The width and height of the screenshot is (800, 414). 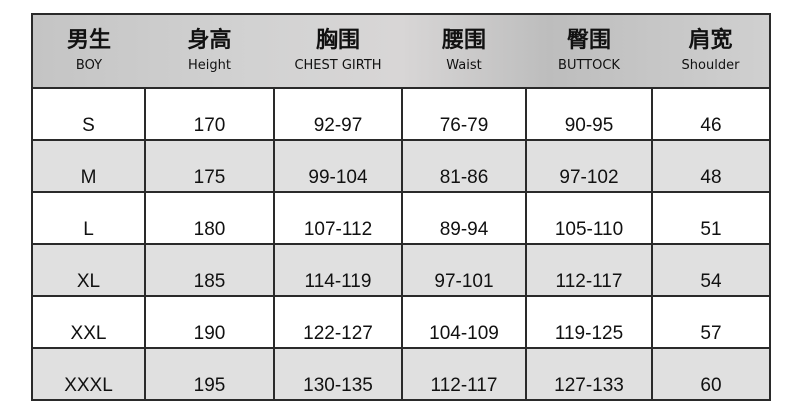 What do you see at coordinates (589, 322) in the screenshot?
I see `cell-buttock: 119-125` at bounding box center [589, 322].